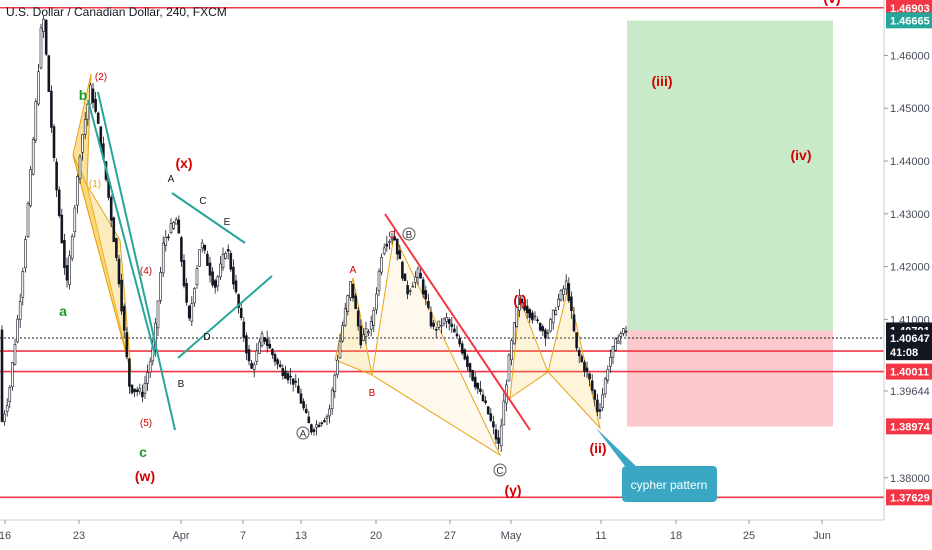 Image resolution: width=932 pixels, height=550 pixels. I want to click on price-tag-6: 1.38974, so click(910, 427).